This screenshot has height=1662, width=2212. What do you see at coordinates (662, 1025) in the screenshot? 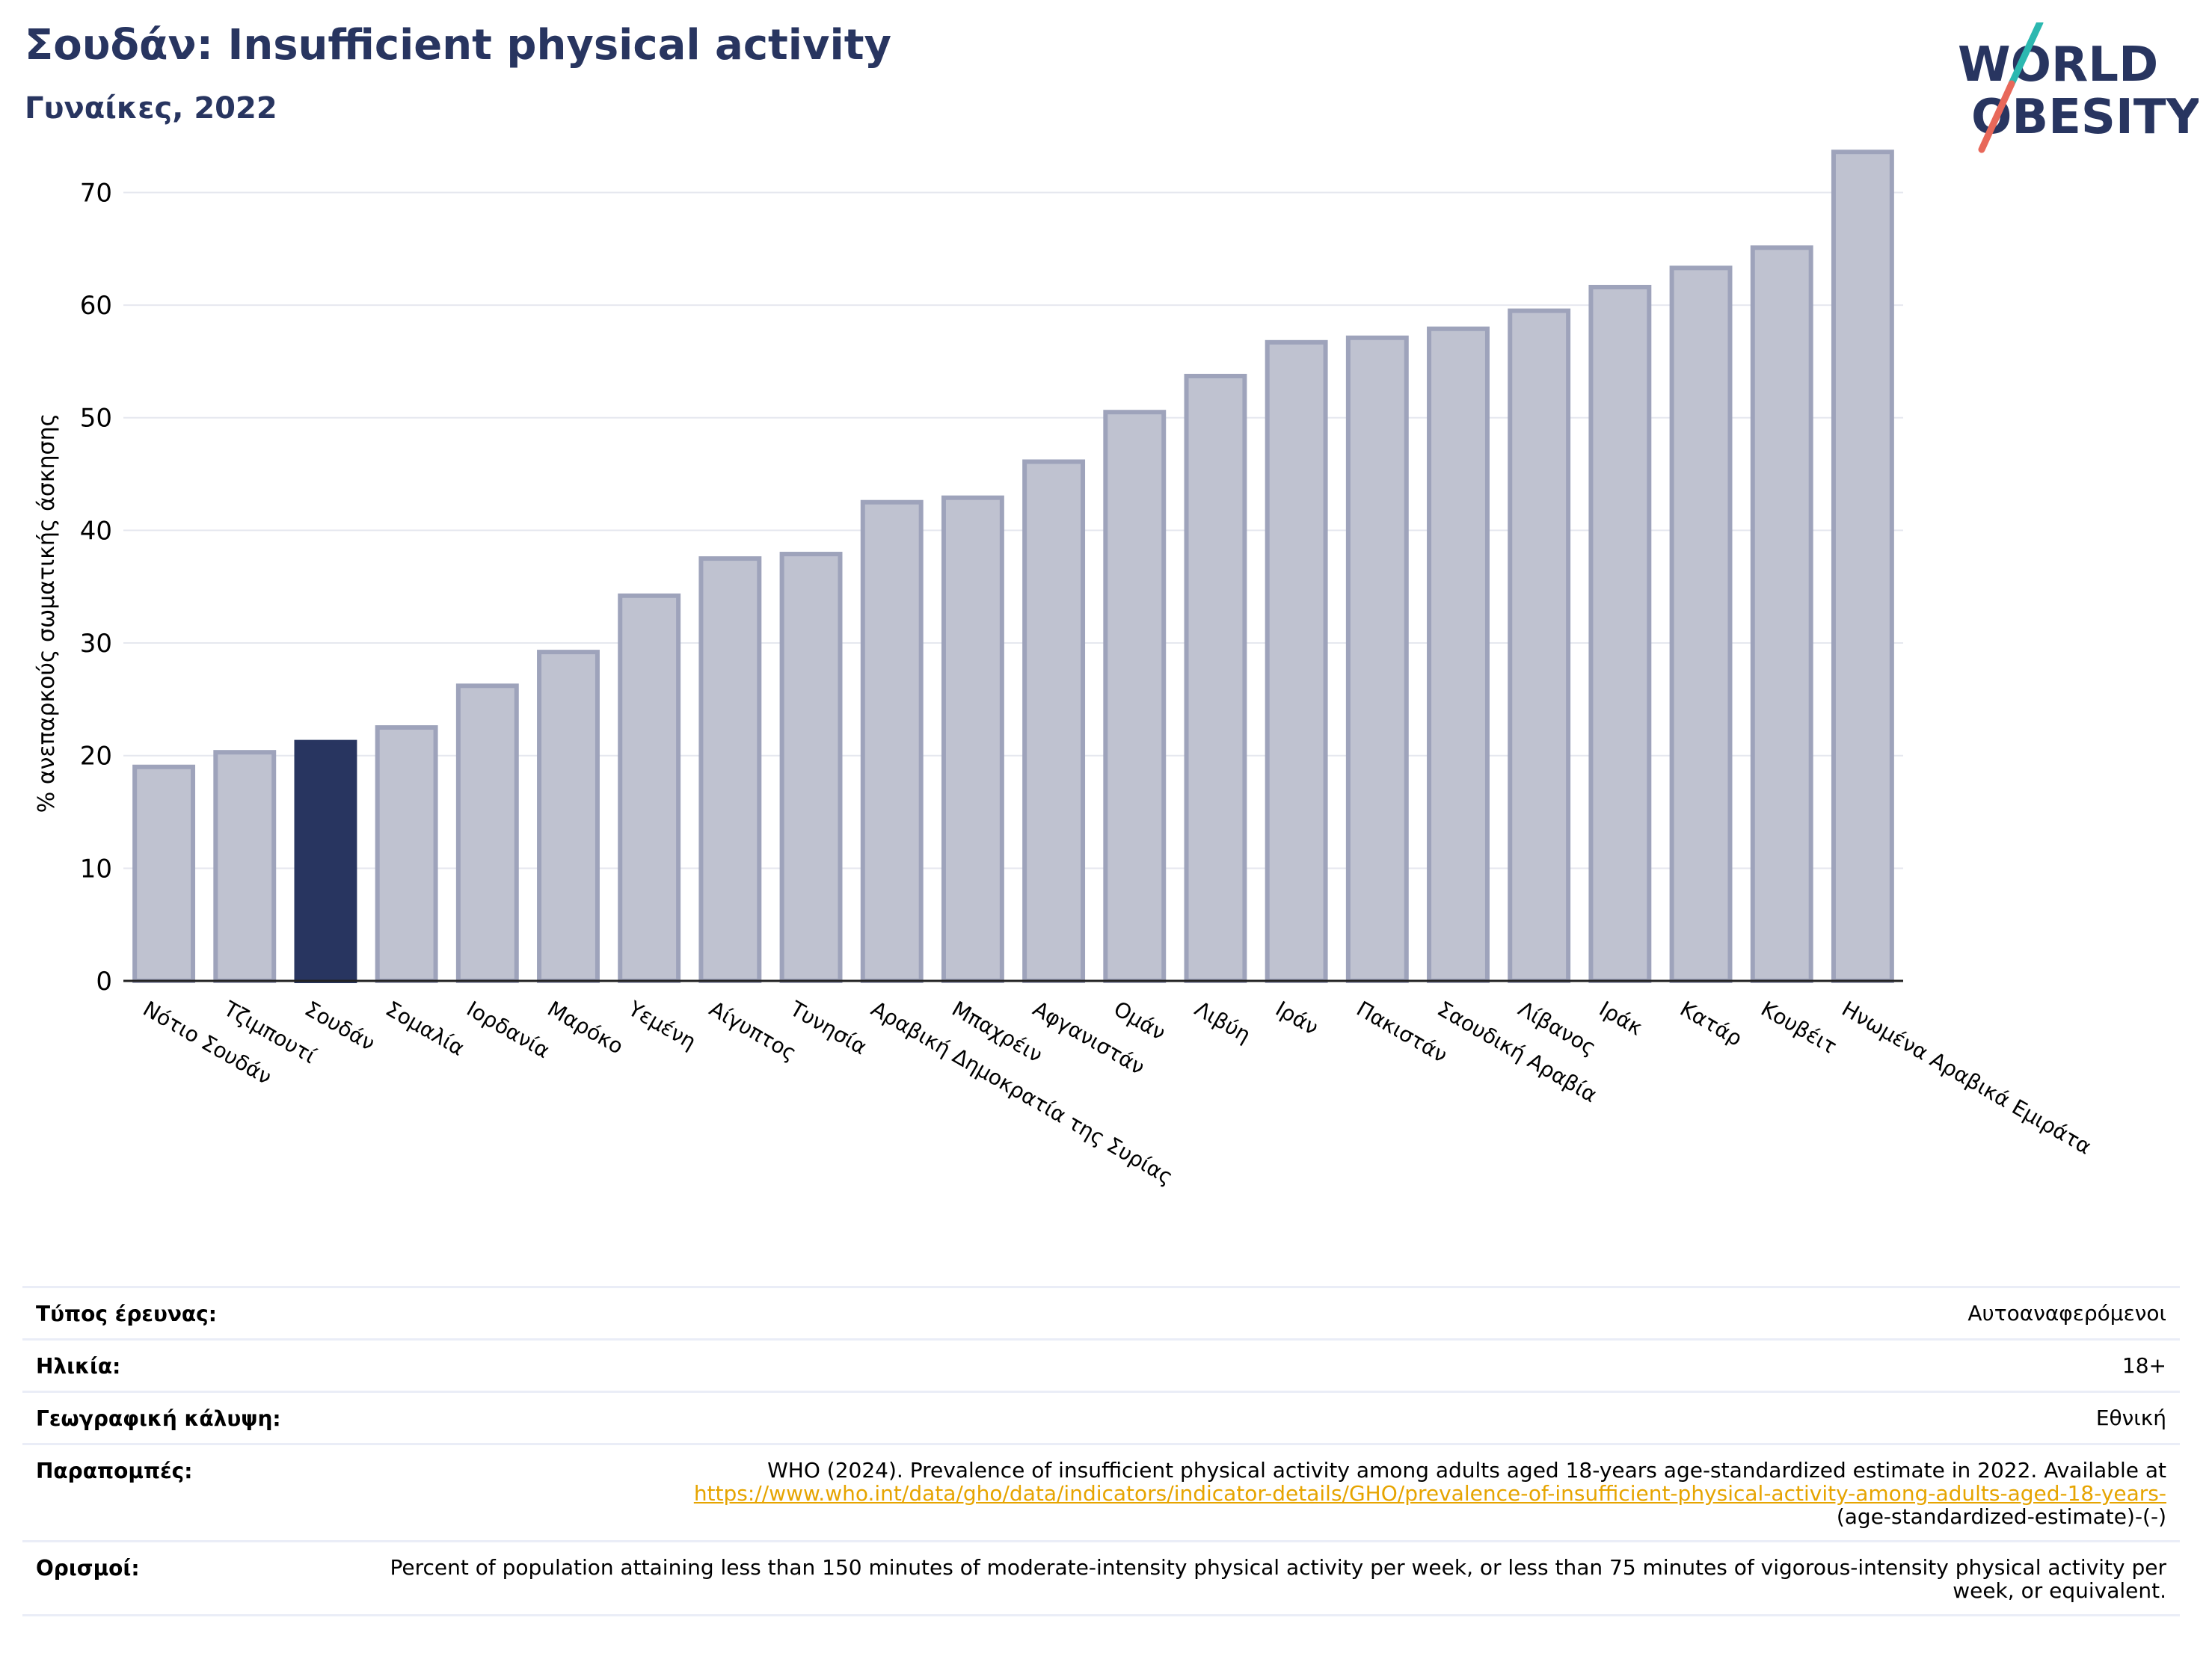
I see `x-tick-label: Υεμένη` at bounding box center [662, 1025].